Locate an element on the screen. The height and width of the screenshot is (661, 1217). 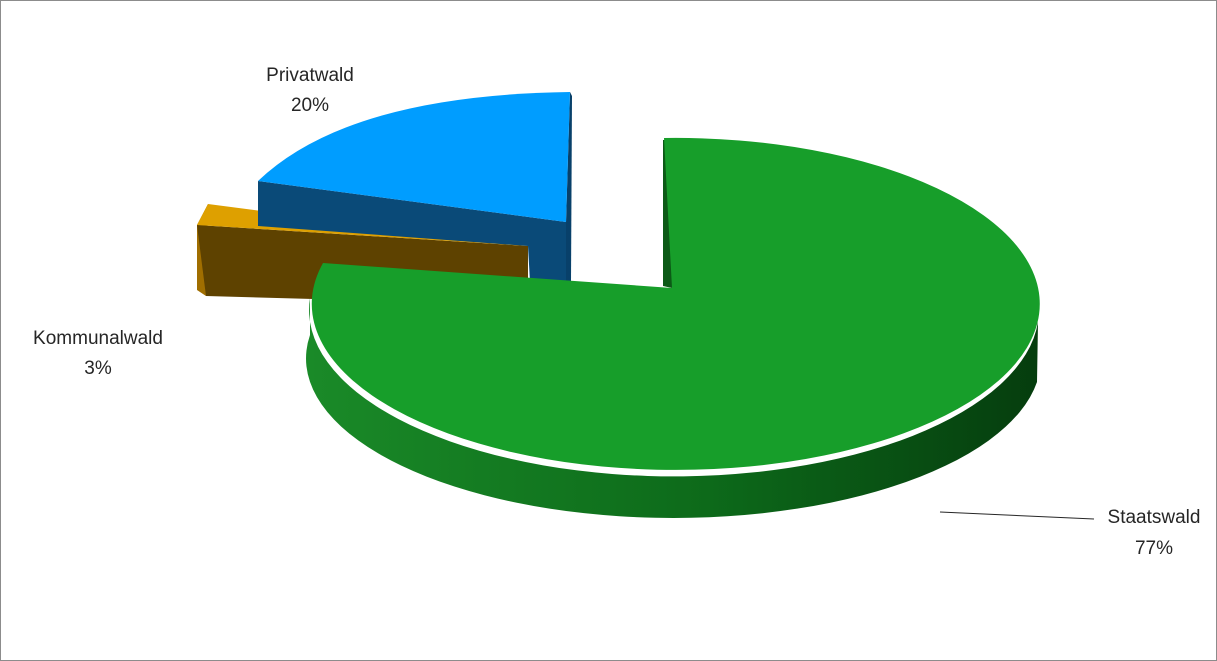
leader-line-staatswald is located at coordinates (1017, 515).